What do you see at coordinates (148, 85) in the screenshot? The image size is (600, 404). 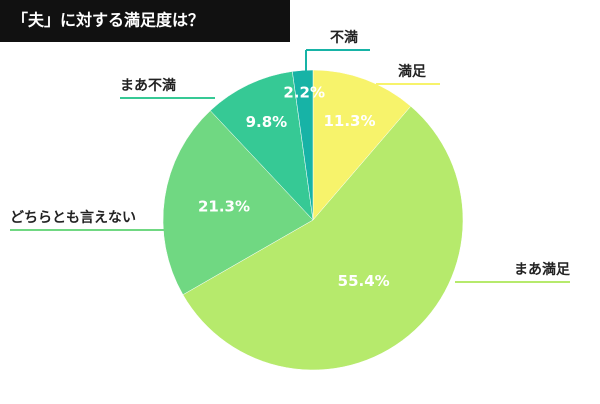 I see `category-label: まあ不満` at bounding box center [148, 85].